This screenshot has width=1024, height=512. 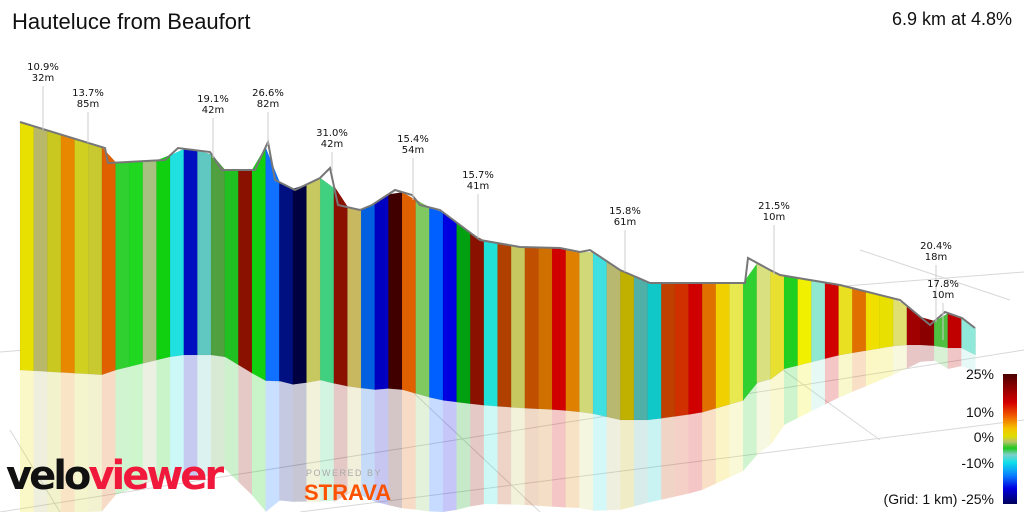 What do you see at coordinates (156, 476) in the screenshot?
I see `logo-viewer: viewer` at bounding box center [156, 476].